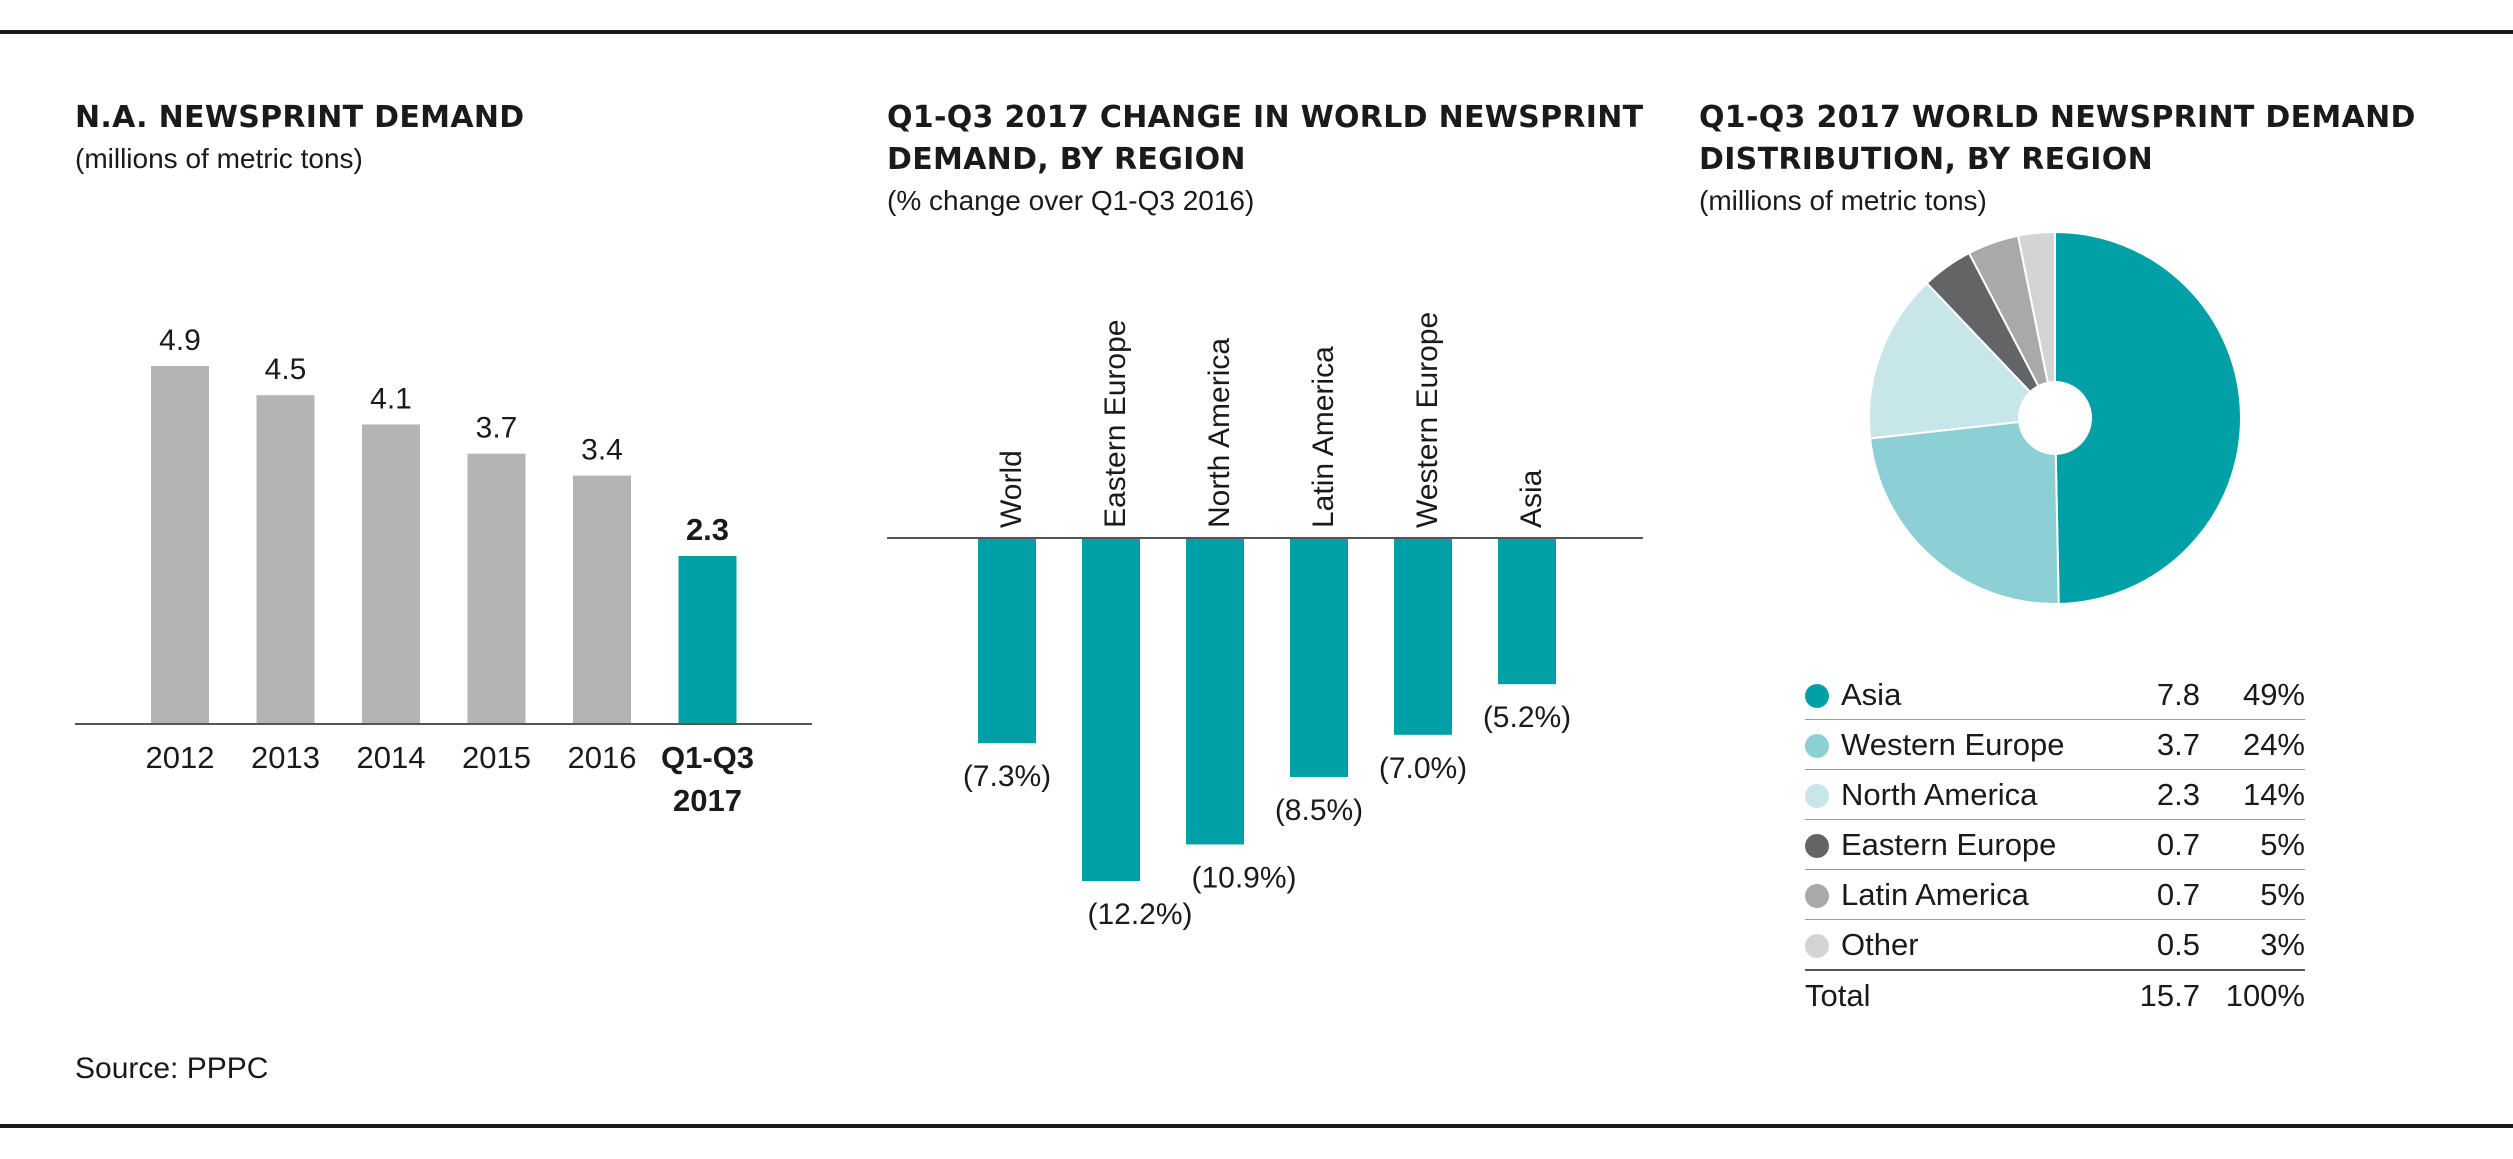 The width and height of the screenshot is (2513, 1159). I want to click on change-category-label: Western Europe, so click(1427, 420).